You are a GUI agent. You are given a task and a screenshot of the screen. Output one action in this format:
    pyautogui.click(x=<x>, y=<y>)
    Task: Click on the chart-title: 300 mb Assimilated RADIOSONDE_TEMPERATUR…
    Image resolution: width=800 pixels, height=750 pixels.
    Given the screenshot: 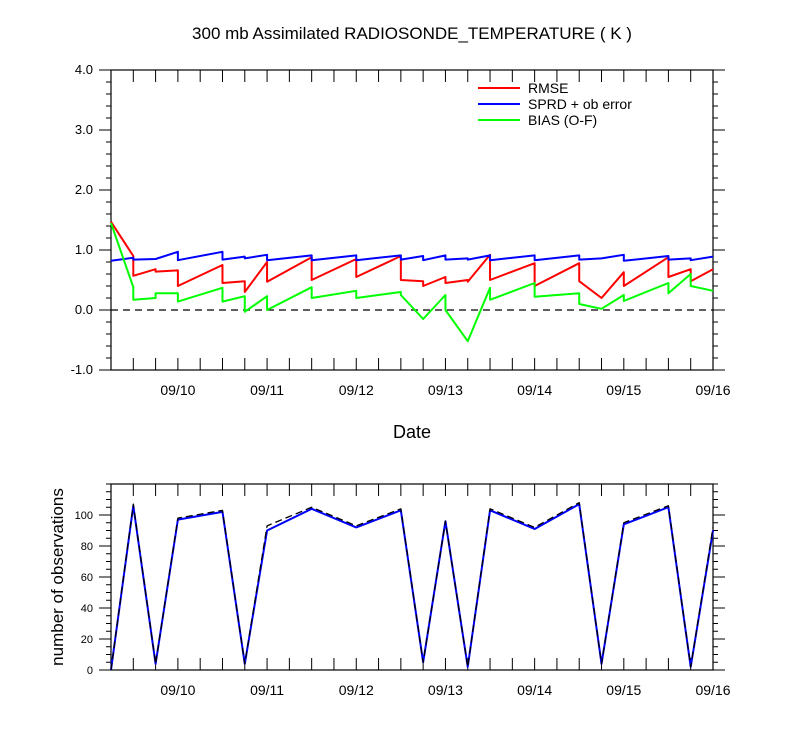 What is the action you would take?
    pyautogui.click(x=412, y=33)
    